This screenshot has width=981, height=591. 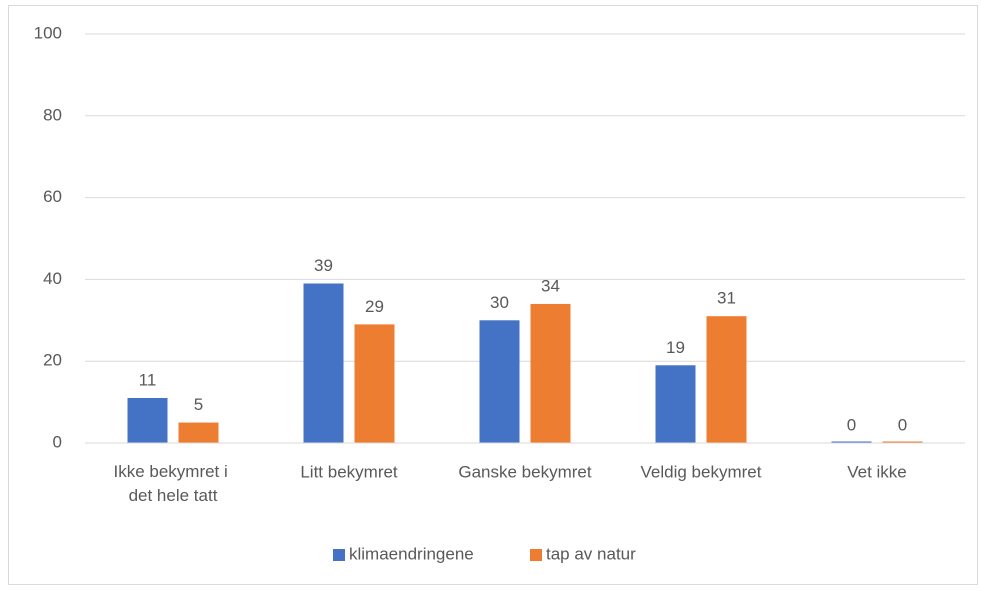 I want to click on data-label: 11, so click(x=148, y=379).